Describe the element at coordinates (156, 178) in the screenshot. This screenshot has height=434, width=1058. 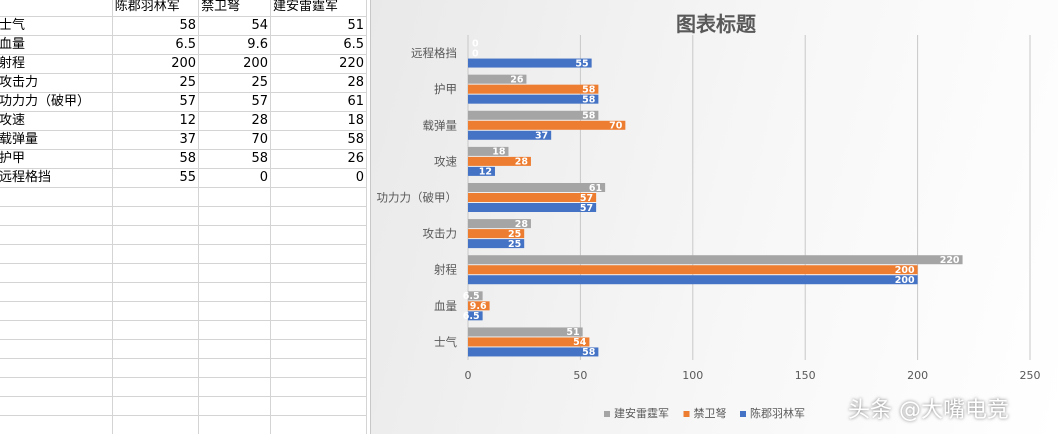
I see `table-cell: 55` at that location.